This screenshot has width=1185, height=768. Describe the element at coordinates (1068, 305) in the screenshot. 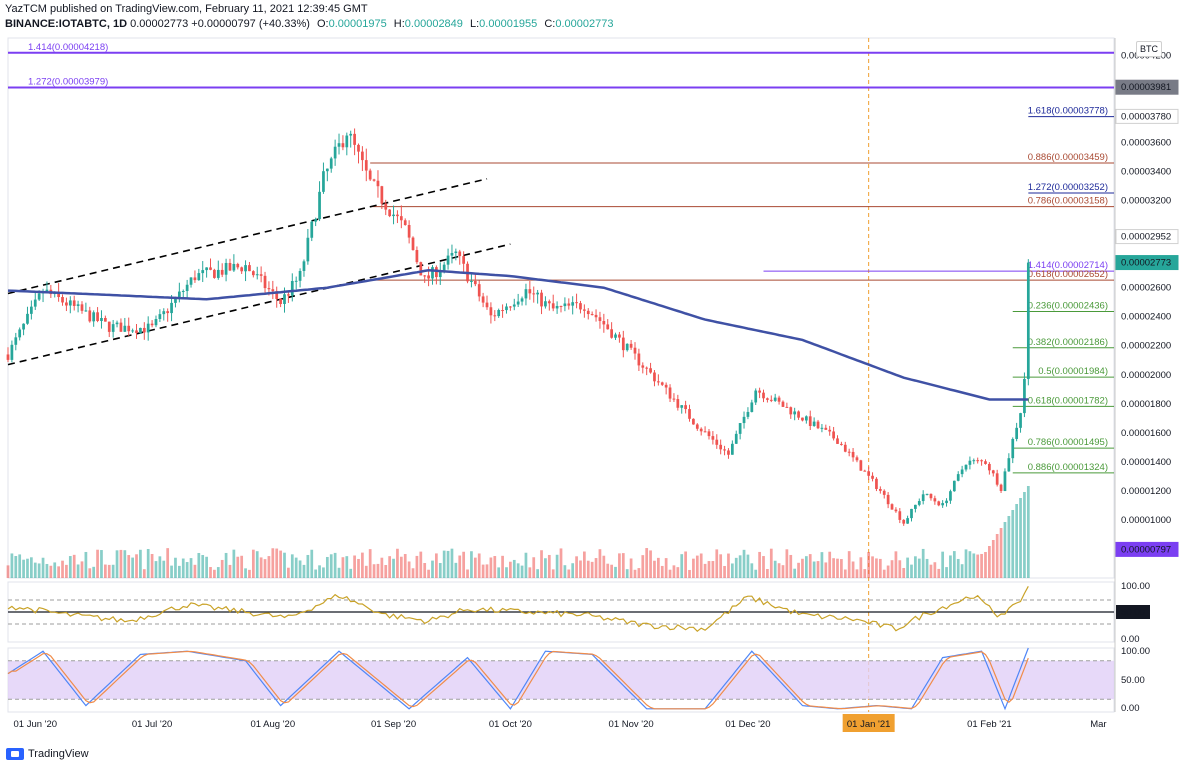

I see `fib-level-label: 0.236(0.00002436)` at that location.